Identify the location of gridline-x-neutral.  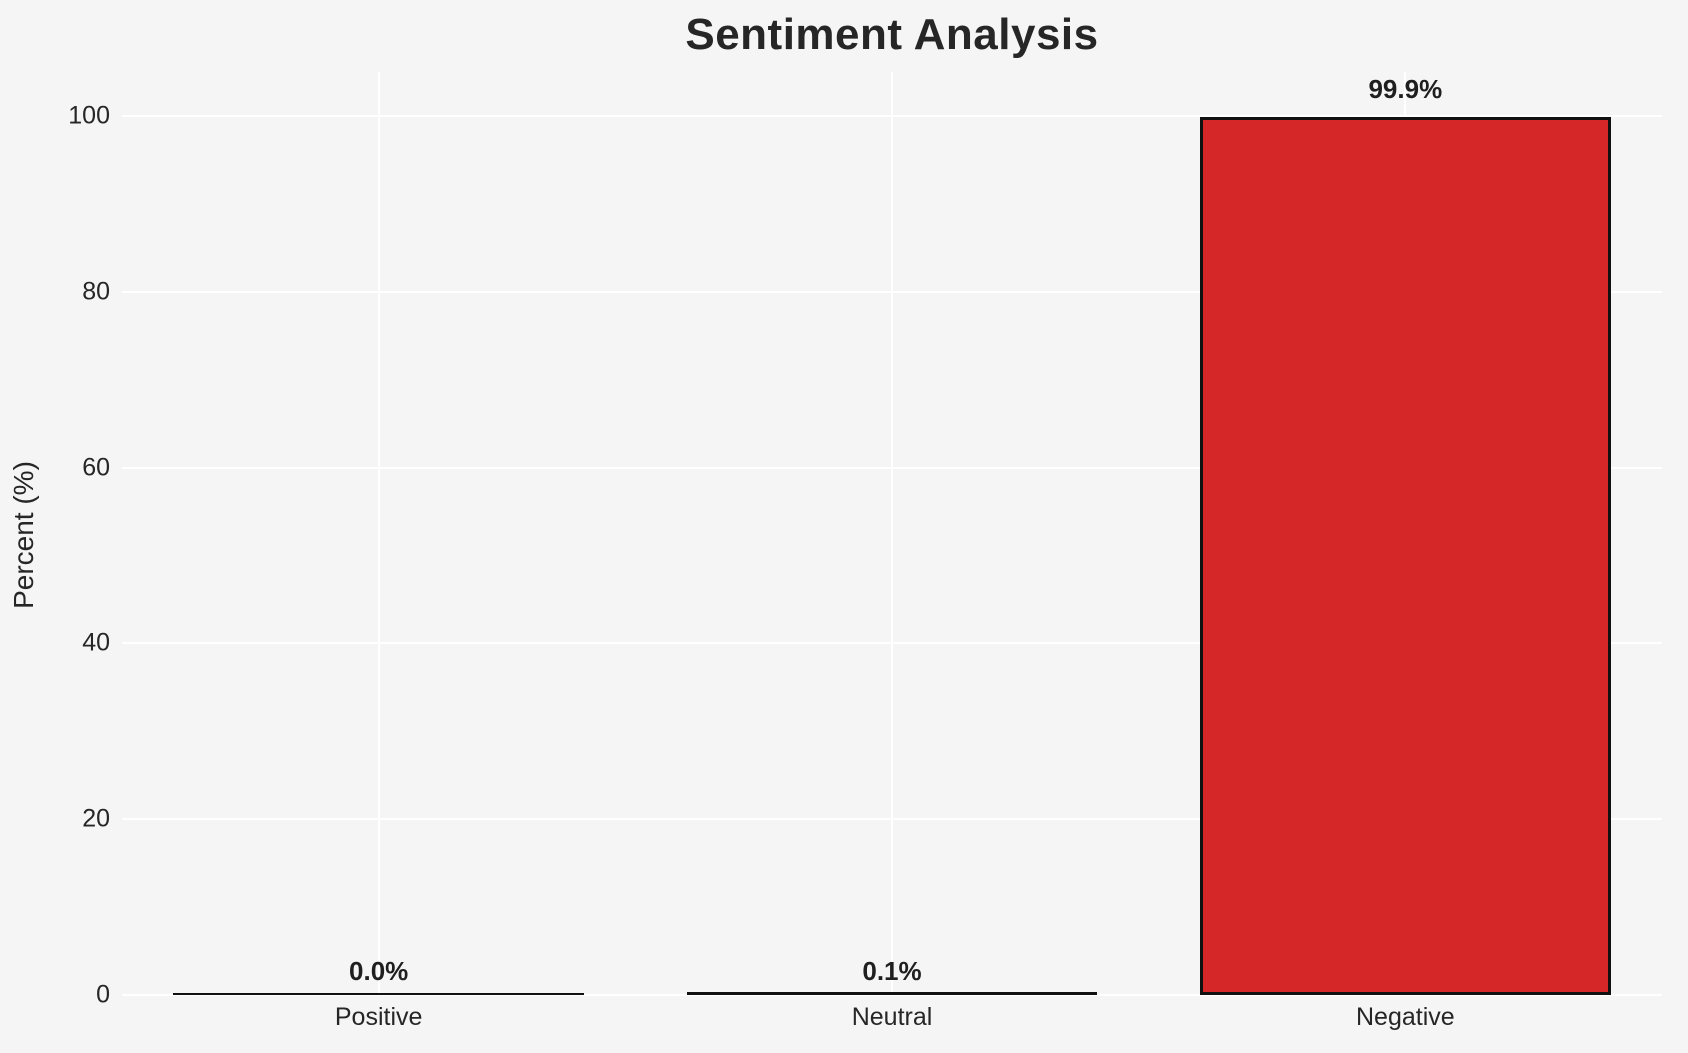
(892, 533).